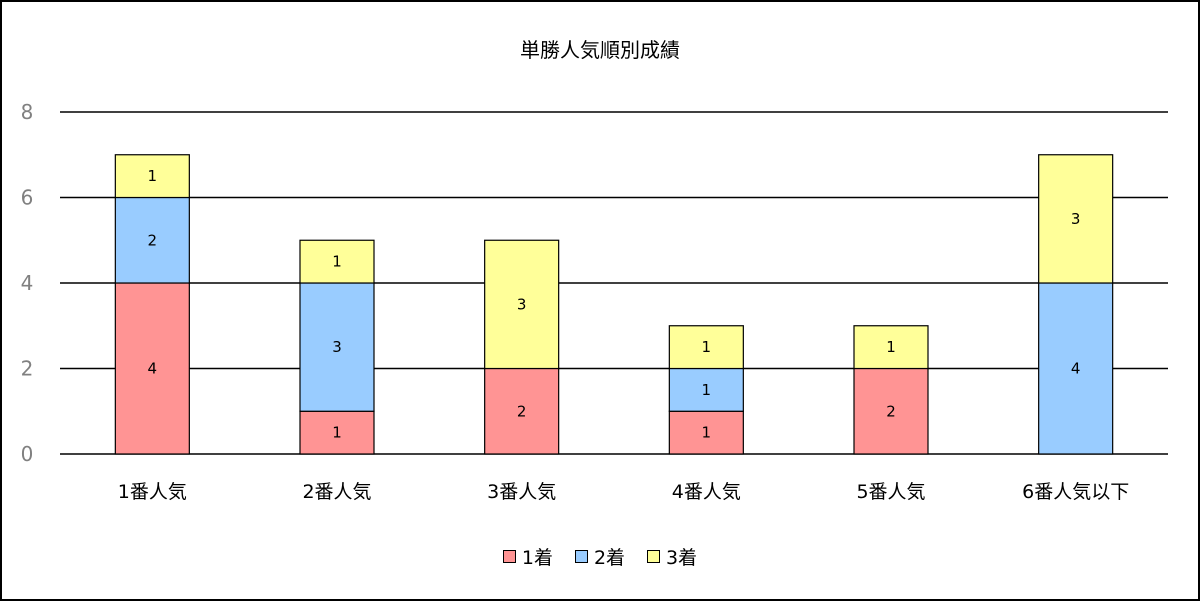  I want to click on x-tick-label: 6番人気以下, so click(1075, 492).